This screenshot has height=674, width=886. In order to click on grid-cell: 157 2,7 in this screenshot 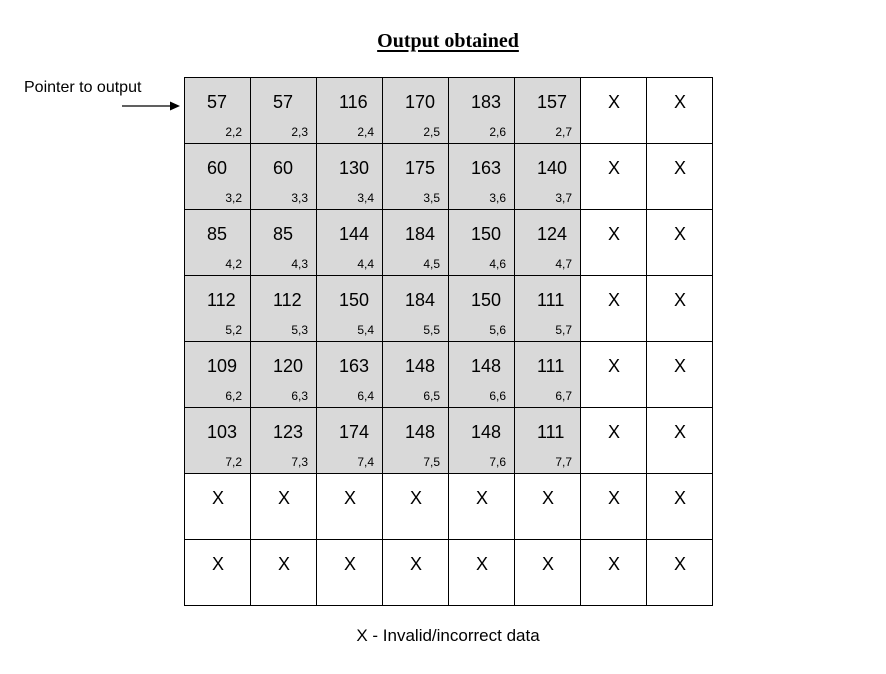, I will do `click(548, 111)`.